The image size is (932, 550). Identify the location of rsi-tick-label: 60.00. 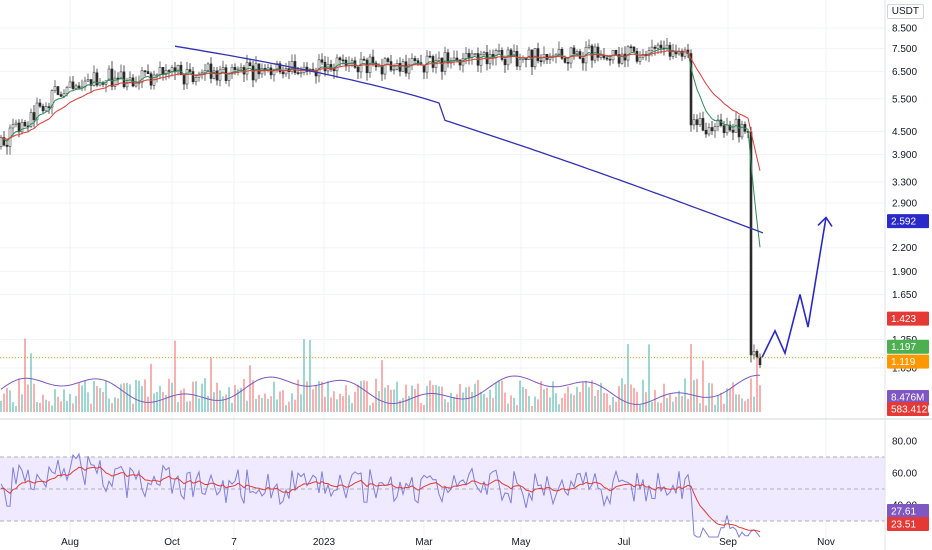
(904, 474).